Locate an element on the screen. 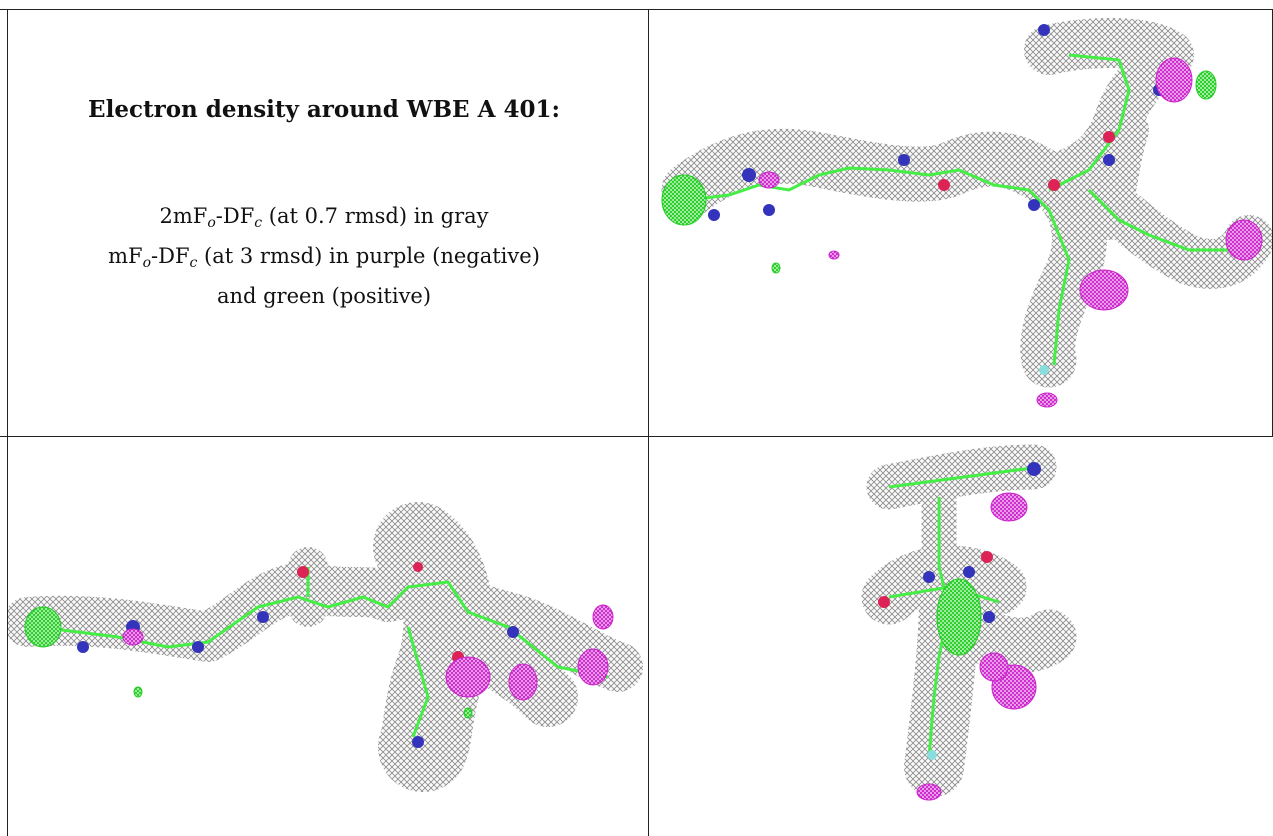 Image resolution: width=1273 pixels, height=836 pixels. caption-line-1: 2mFo-DFc (at 0.7 rmsd) in gray is located at coordinates (324, 220).